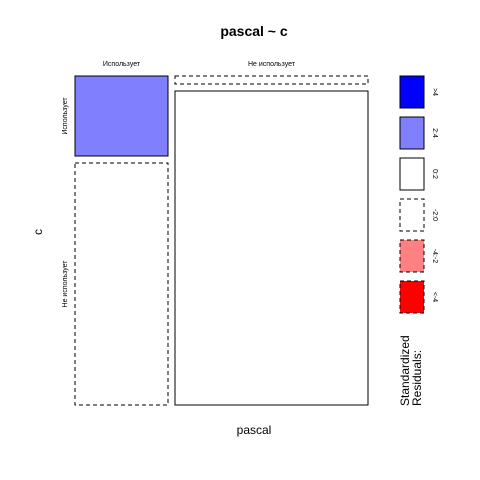 The image size is (480, 480). Describe the element at coordinates (65, 116) in the screenshot. I see `y-tick-label-1: Использует` at that location.